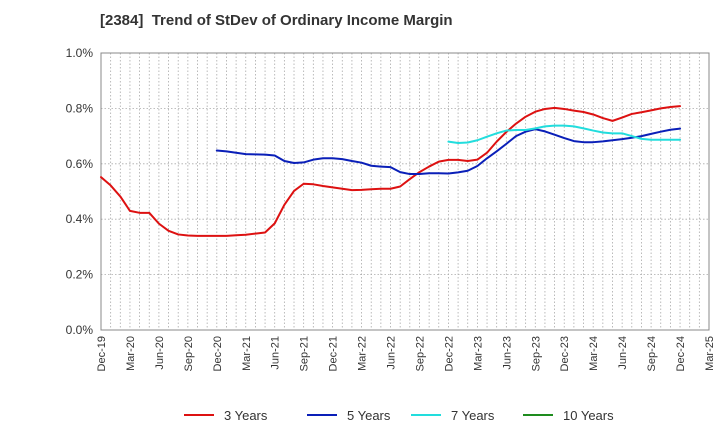  I want to click on x-tick-label: Jun-20, so click(160, 353).